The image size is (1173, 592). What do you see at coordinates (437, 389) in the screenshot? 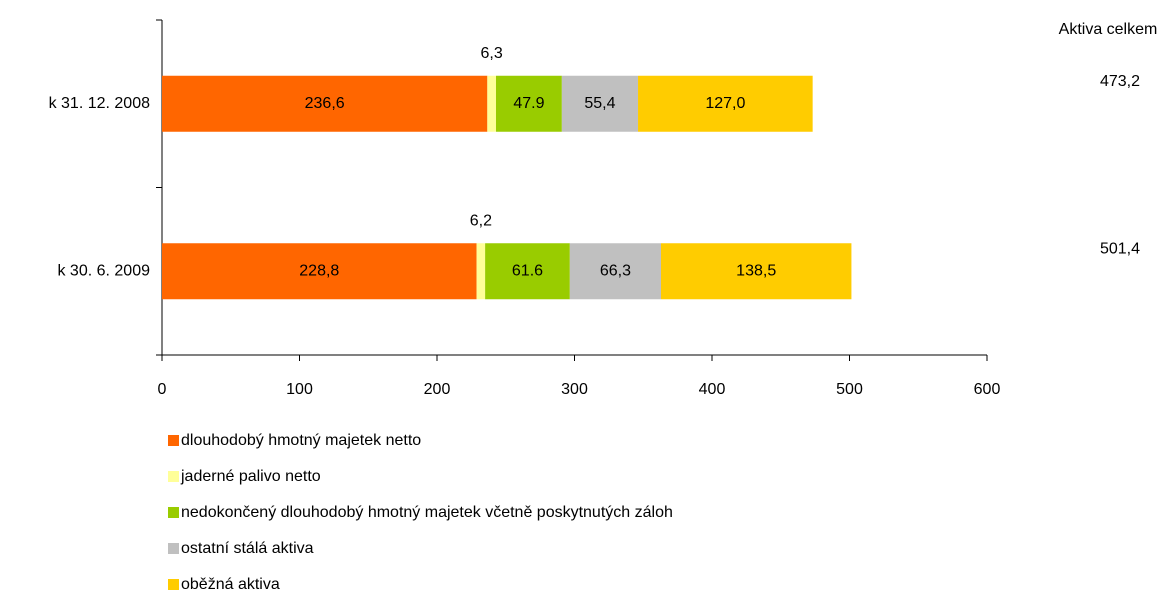
I see `x-tick-label: 200` at bounding box center [437, 389].